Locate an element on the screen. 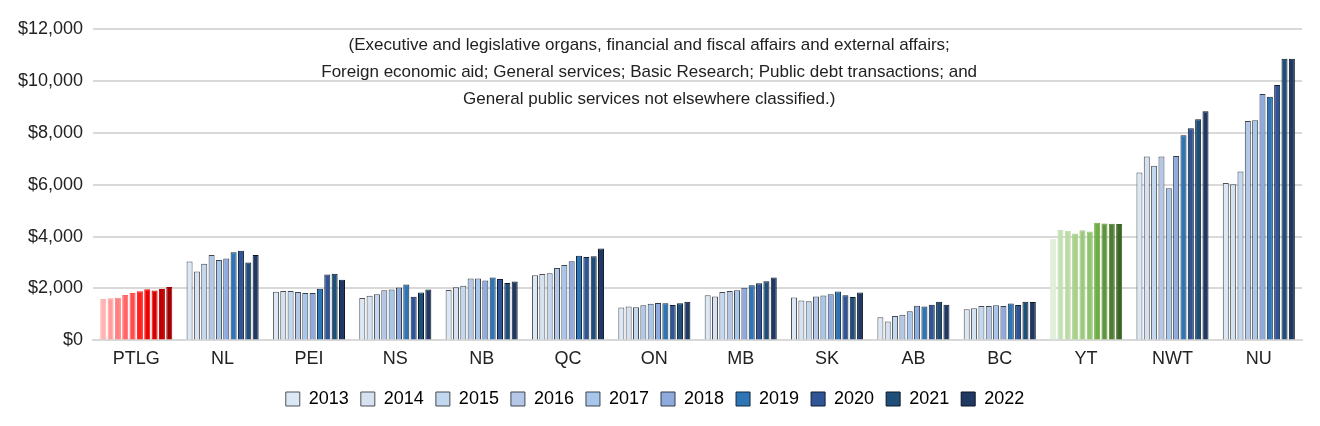  x-tick-label: YT is located at coordinates (1086, 358).